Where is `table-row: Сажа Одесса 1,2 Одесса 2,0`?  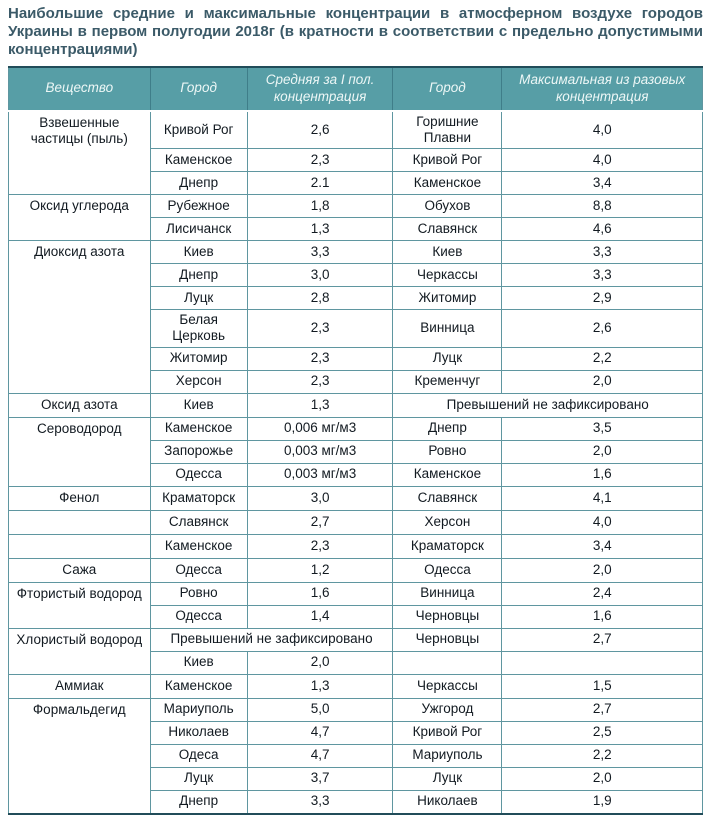
table-row: Сажа Одесса 1,2 Одесса 2,0 is located at coordinates (355, 570).